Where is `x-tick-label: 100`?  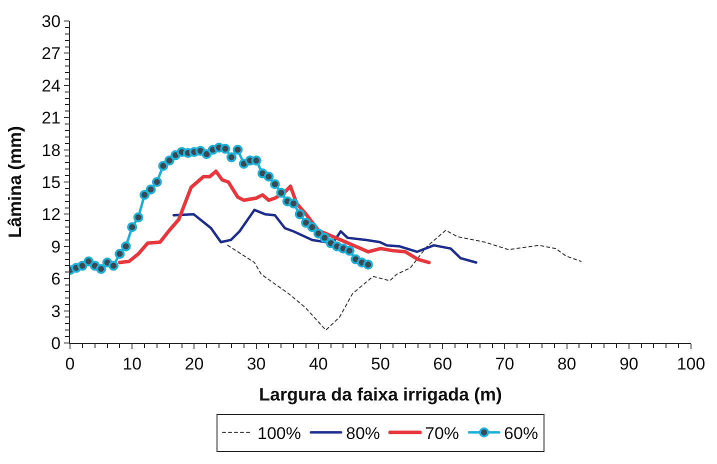
x-tick-label: 100 is located at coordinates (691, 364).